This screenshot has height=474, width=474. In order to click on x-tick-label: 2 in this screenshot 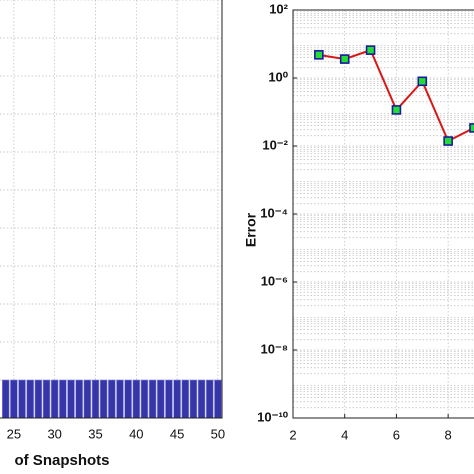, I will do `click(292, 434)`.